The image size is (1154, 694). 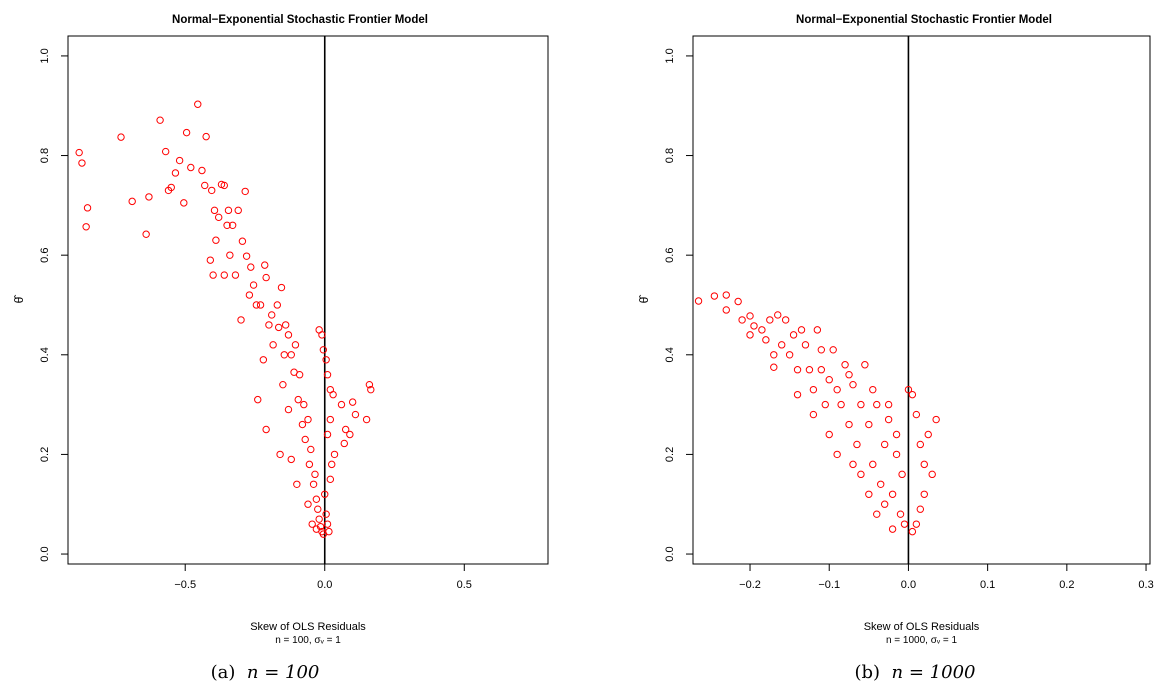 What do you see at coordinates (308, 640) in the screenshot?
I see `x-axis-sublabel: n = 100, σᵥ = 1` at bounding box center [308, 640].